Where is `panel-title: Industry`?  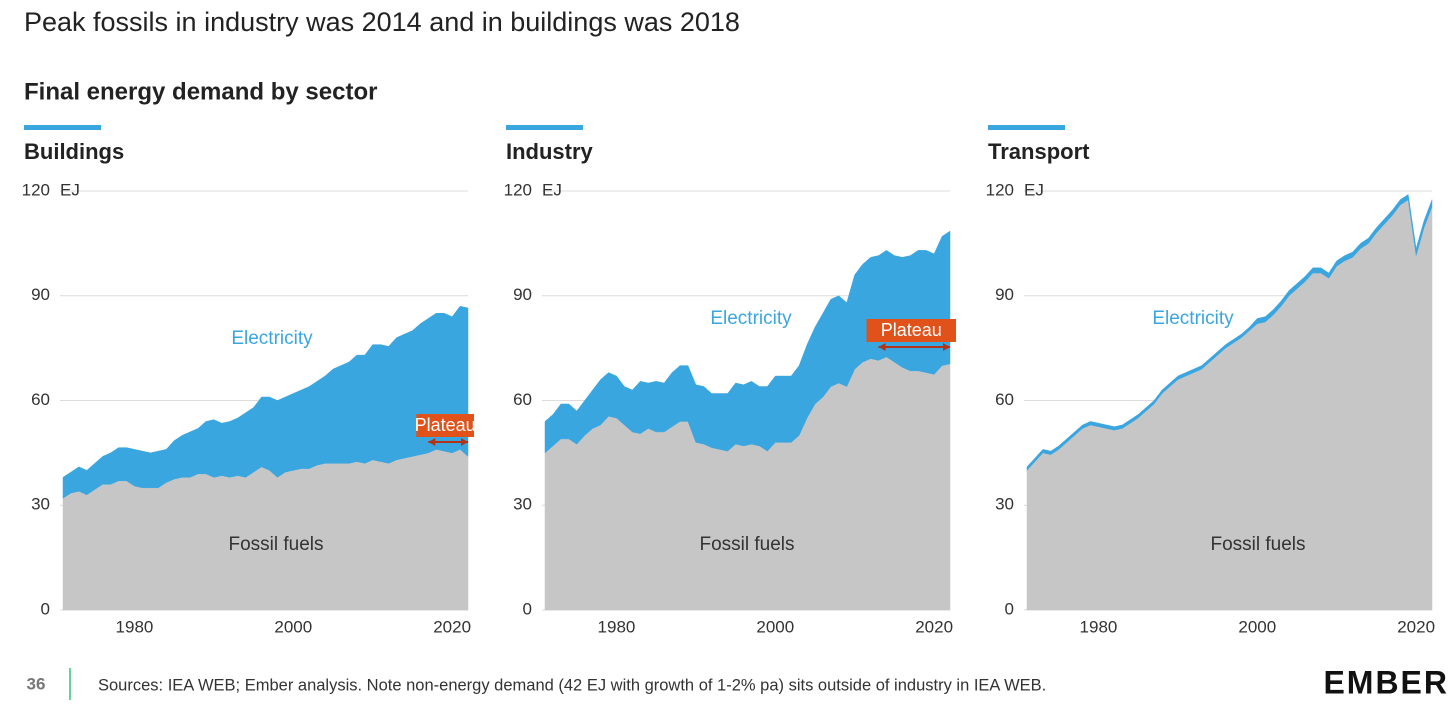
panel-title: Industry is located at coordinates (550, 151).